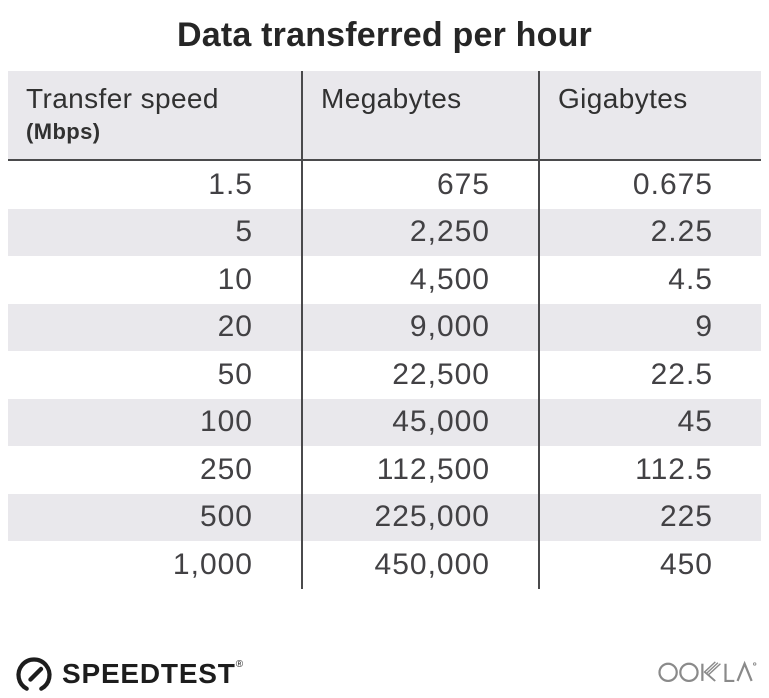 This screenshot has width=769, height=698. What do you see at coordinates (63, 131) in the screenshot?
I see `column-header-transfer-speed-unit: (Mbps)` at bounding box center [63, 131].